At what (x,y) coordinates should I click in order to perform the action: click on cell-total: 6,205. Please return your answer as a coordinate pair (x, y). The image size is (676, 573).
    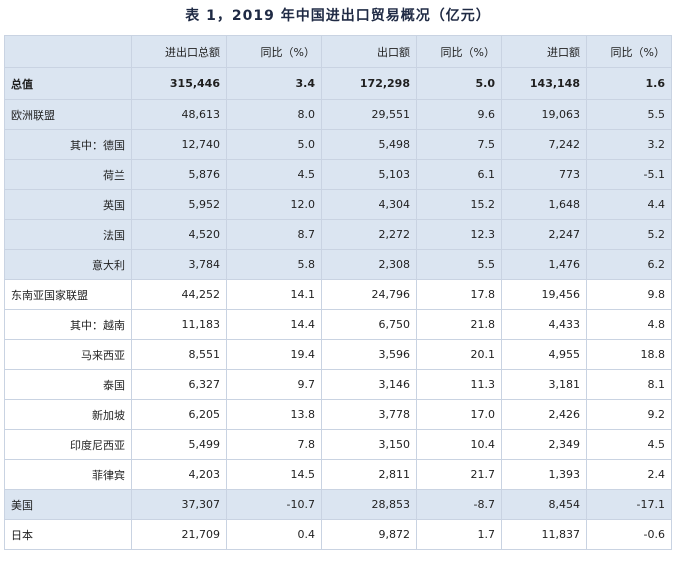
    Looking at the image, I should click on (179, 414).